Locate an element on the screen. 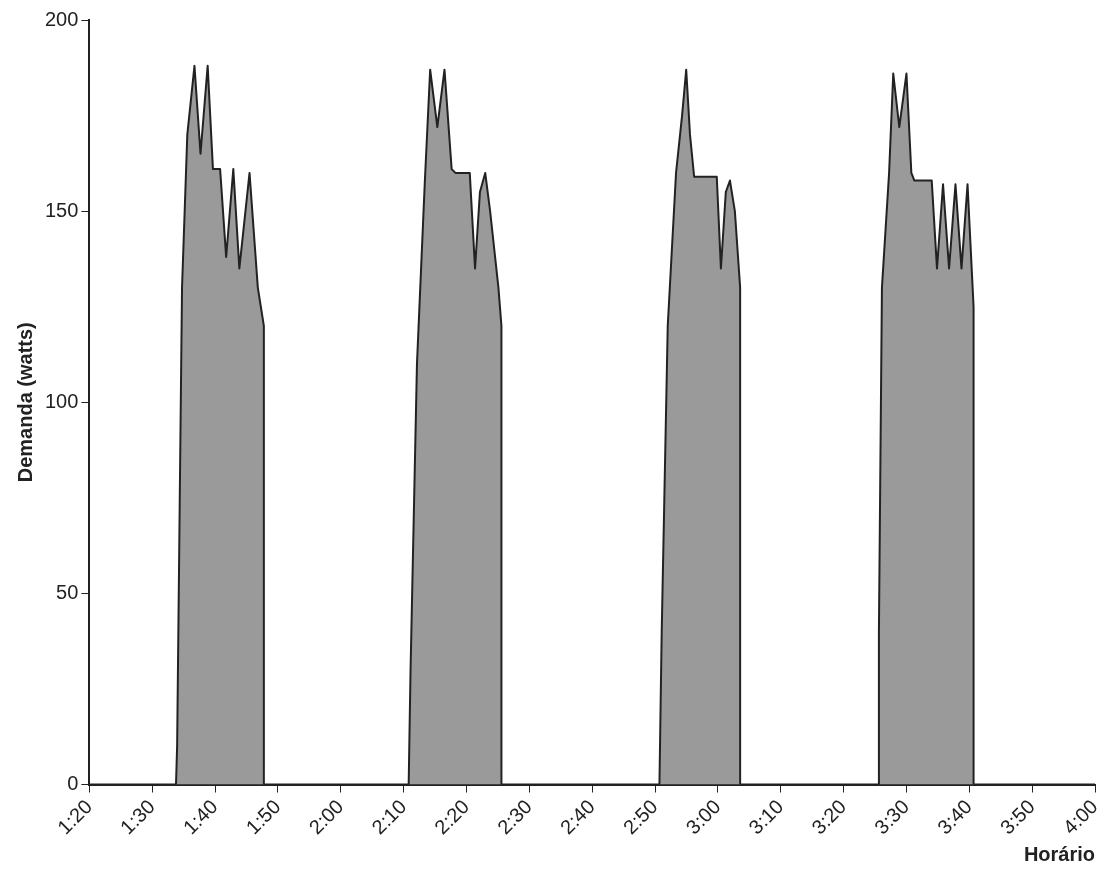 This screenshot has height=876, width=1115. x-tick-label: 3:20 is located at coordinates (829, 817).